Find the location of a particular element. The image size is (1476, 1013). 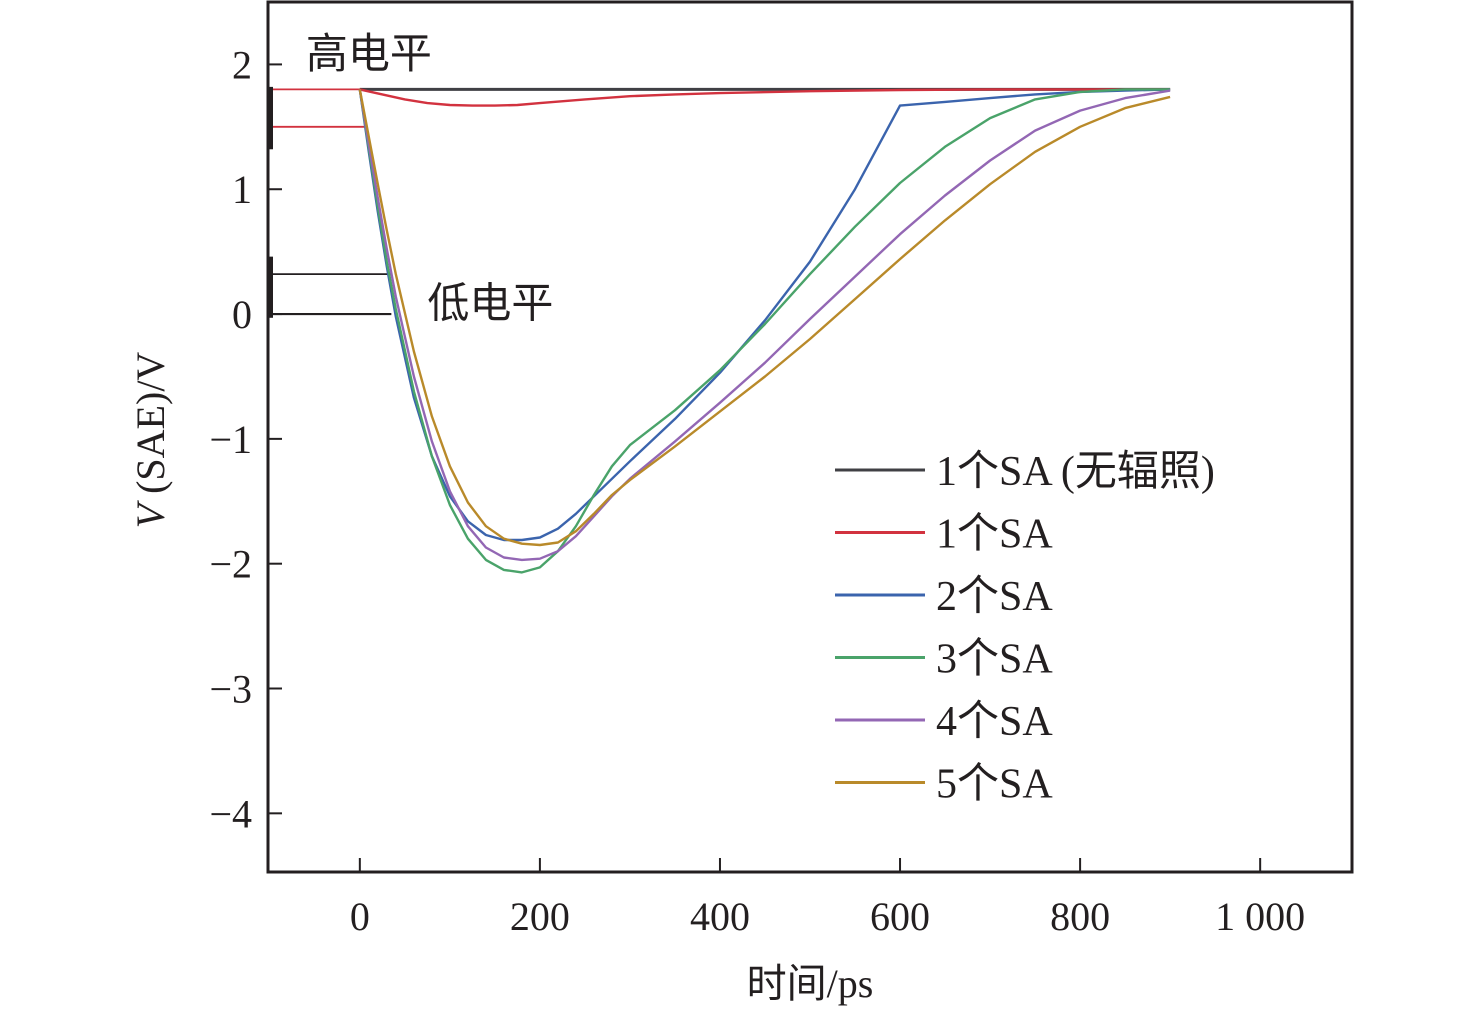

legend-item: 1个SA is located at coordinates (944, 535).